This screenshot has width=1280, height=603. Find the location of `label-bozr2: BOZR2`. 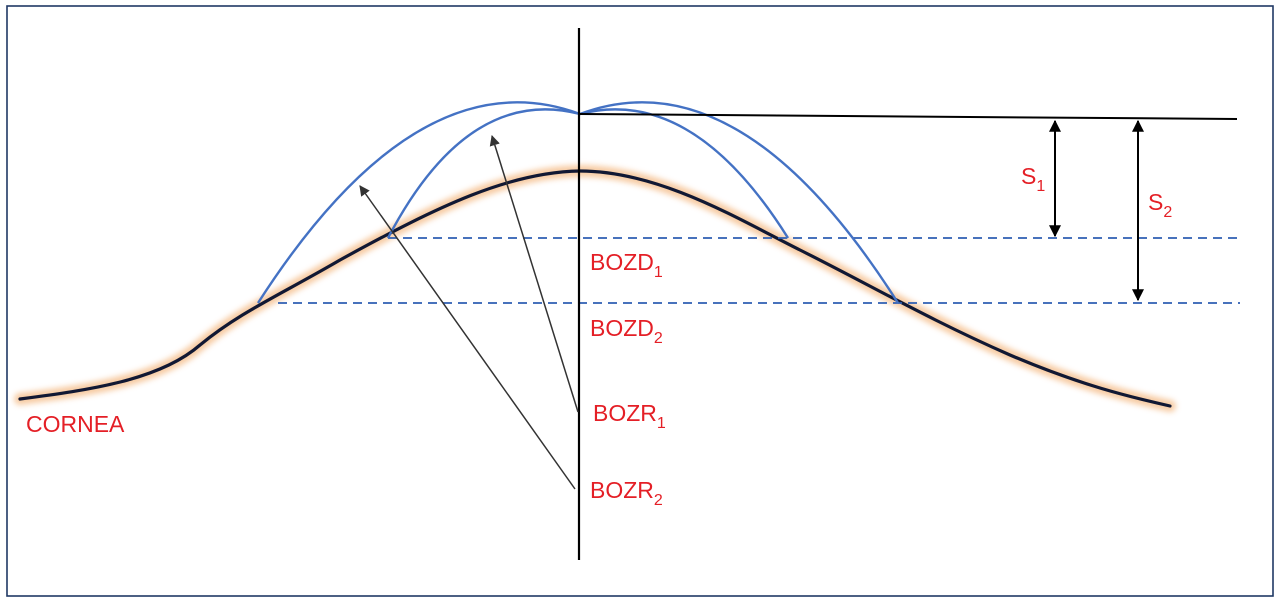

label-bozr2: BOZR2 is located at coordinates (626, 493).